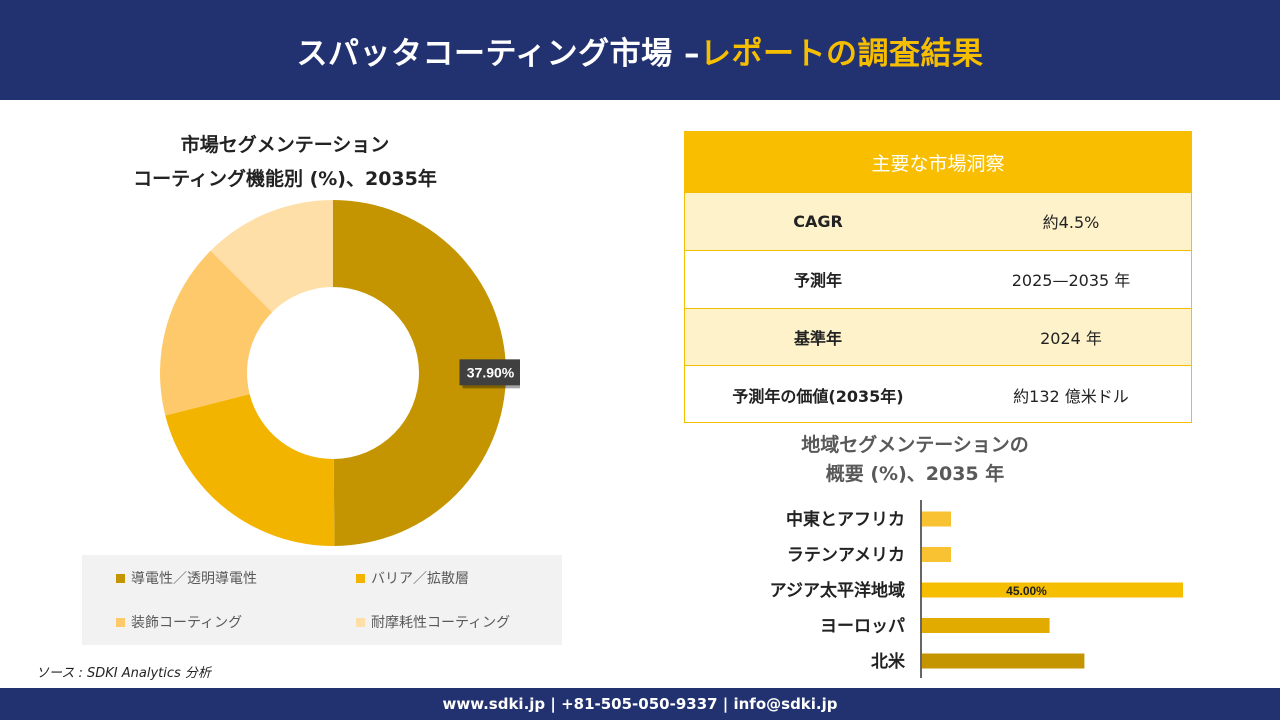  I want to click on insights-row: 予測年の価値(2035年) 約132 億米ドル, so click(938, 394).